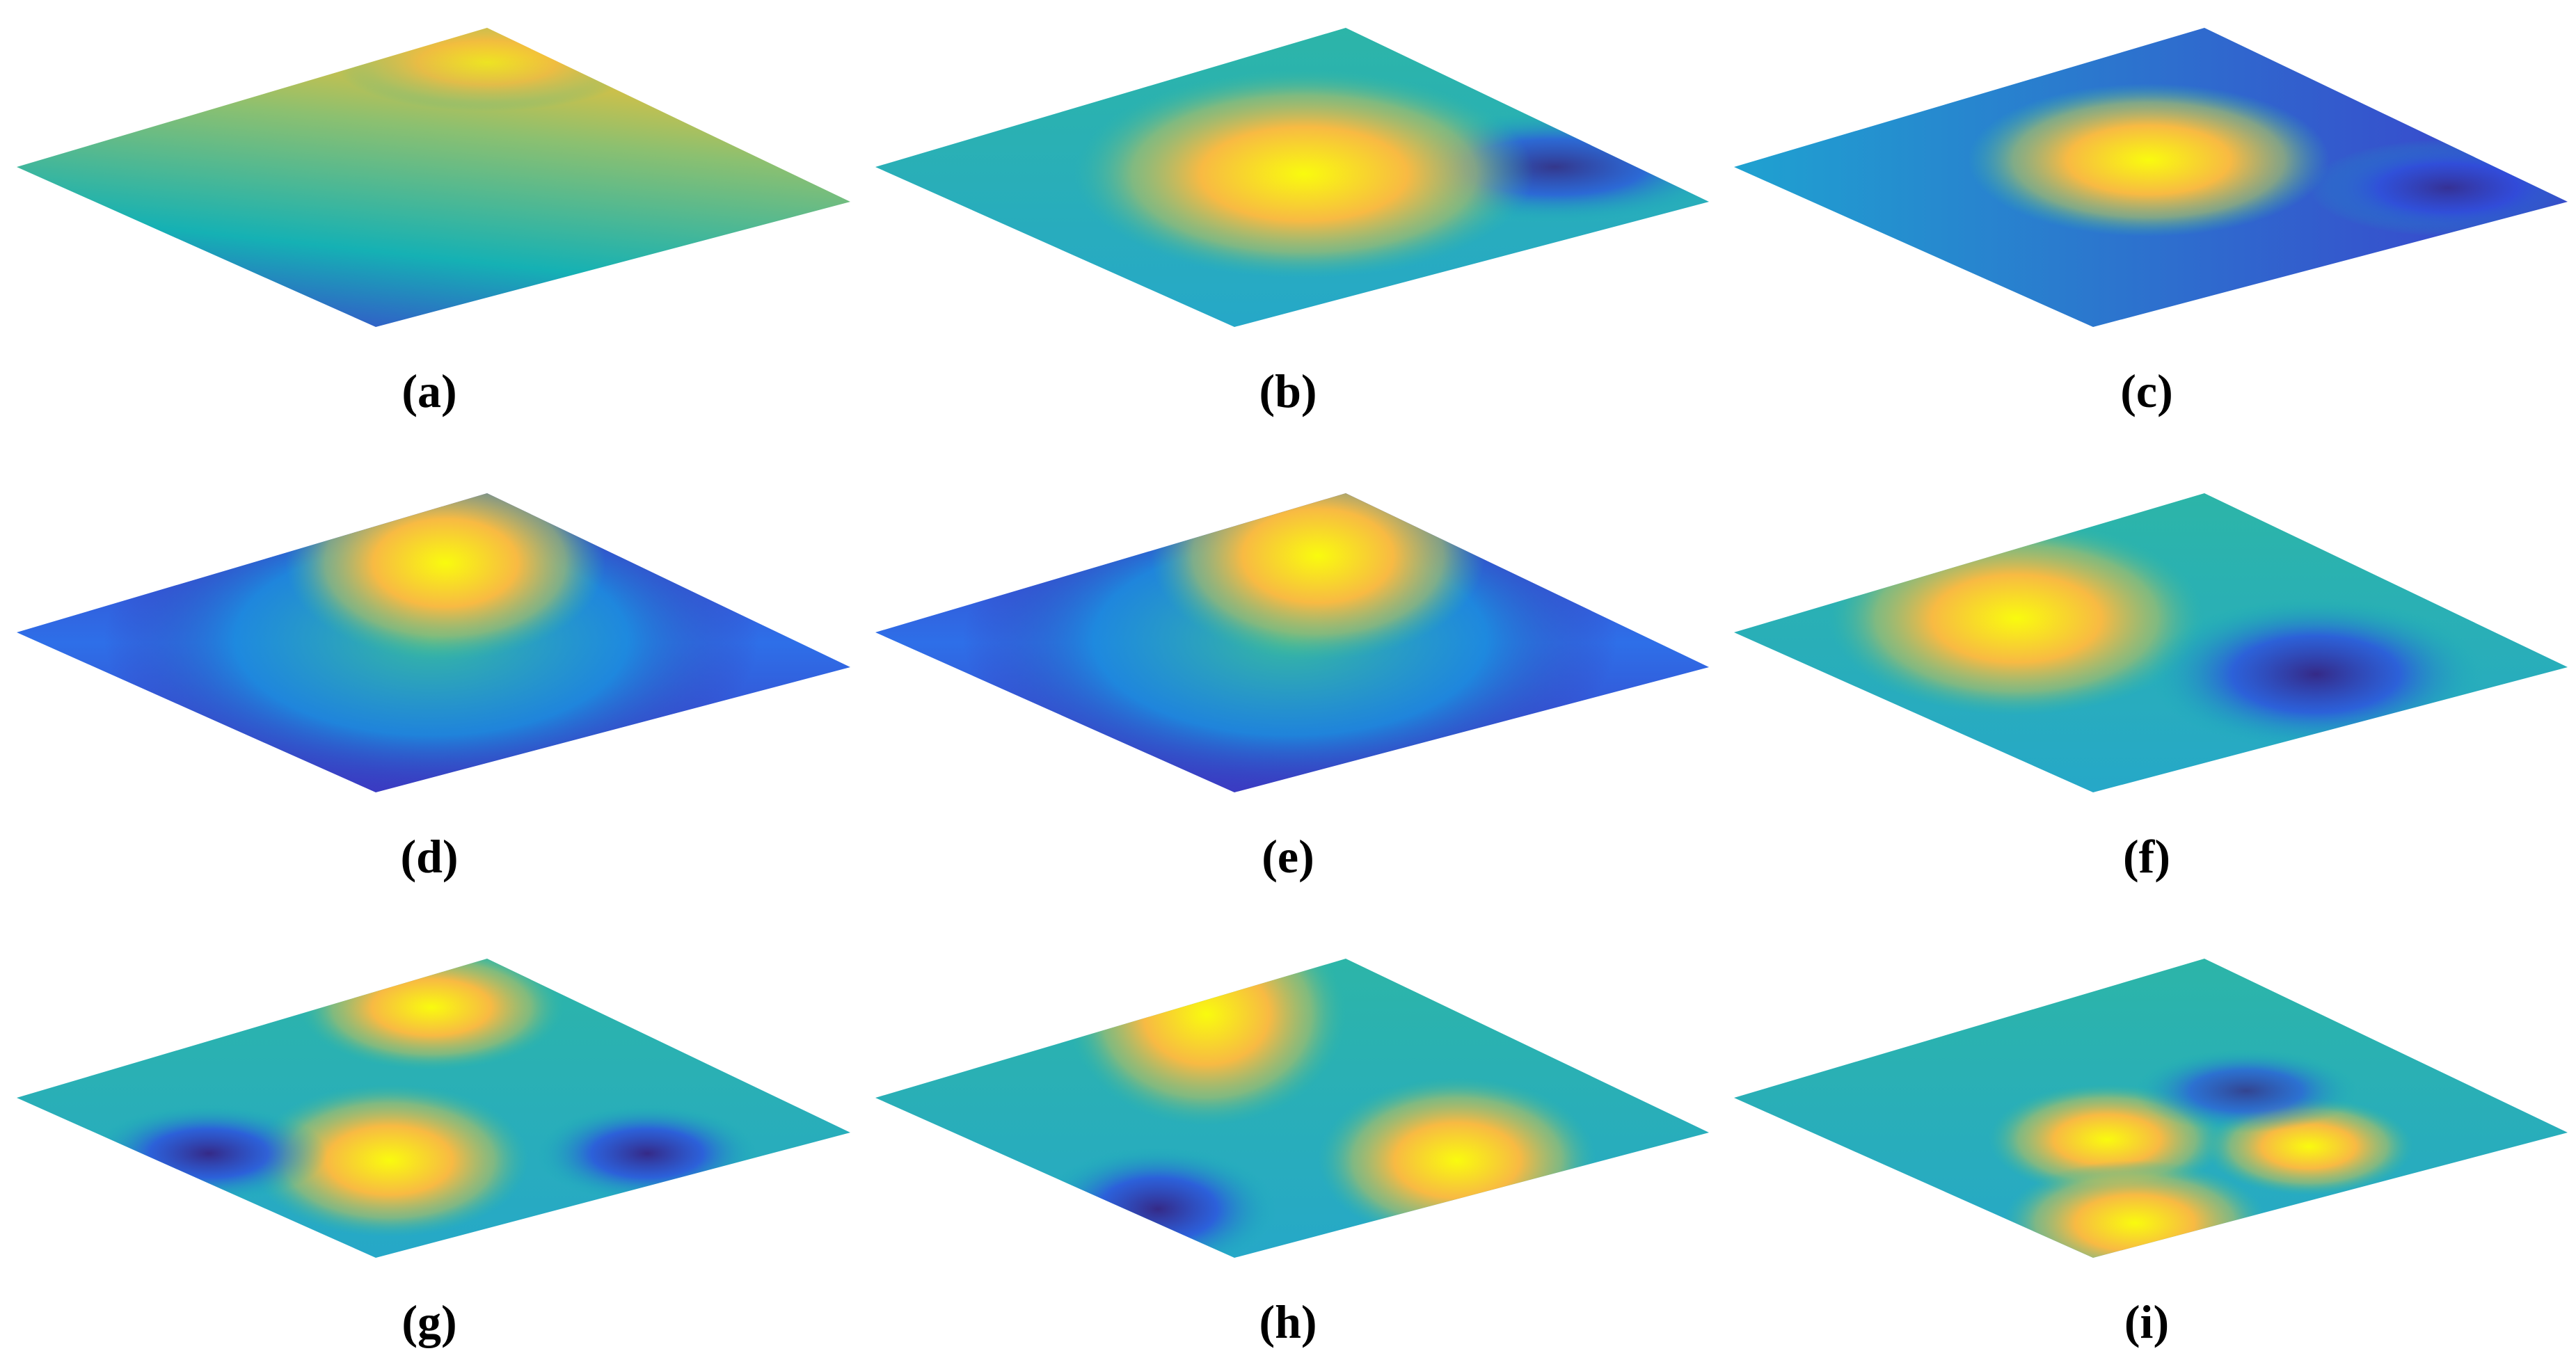 Image resolution: width=2576 pixels, height=1351 pixels. I want to click on panel: (f), so click(2151, 688).